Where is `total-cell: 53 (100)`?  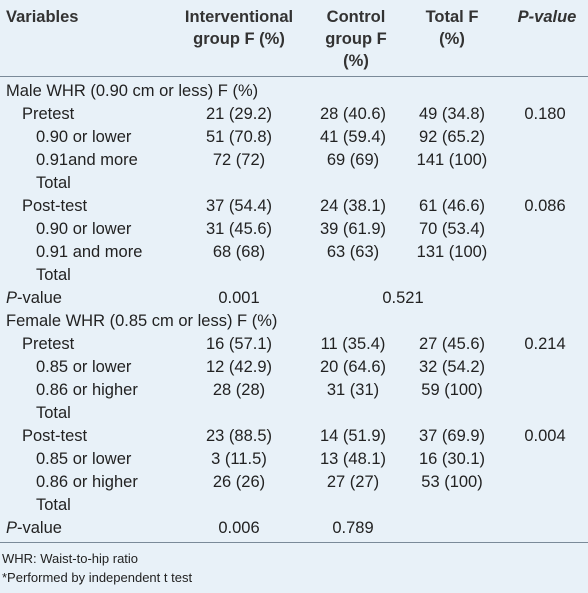
total-cell: 53 (100) is located at coordinates (452, 482).